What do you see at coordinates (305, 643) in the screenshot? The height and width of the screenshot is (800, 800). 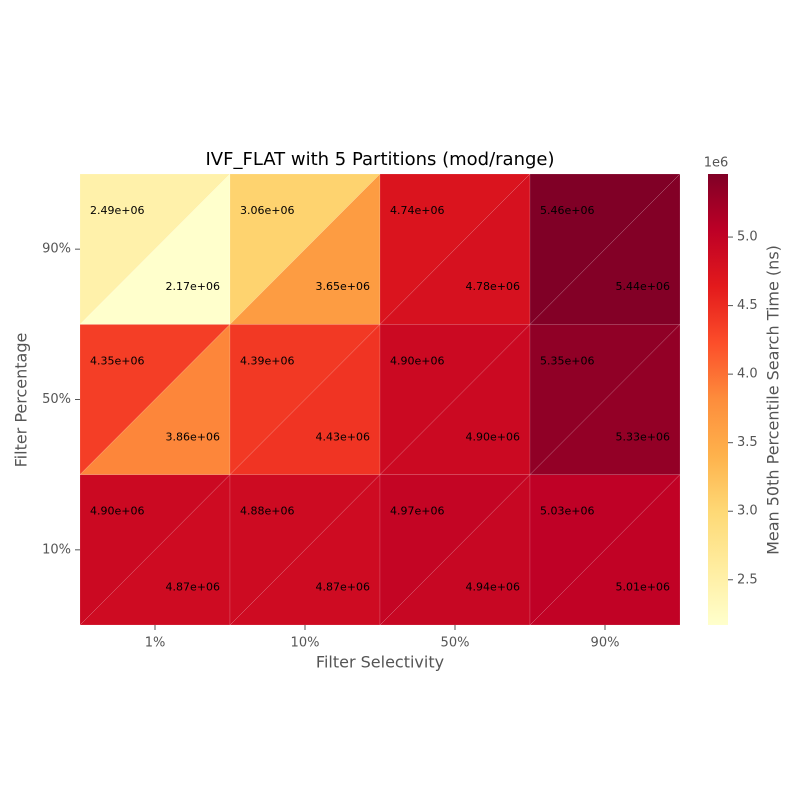 I see `x-tick-label: 10%` at bounding box center [305, 643].